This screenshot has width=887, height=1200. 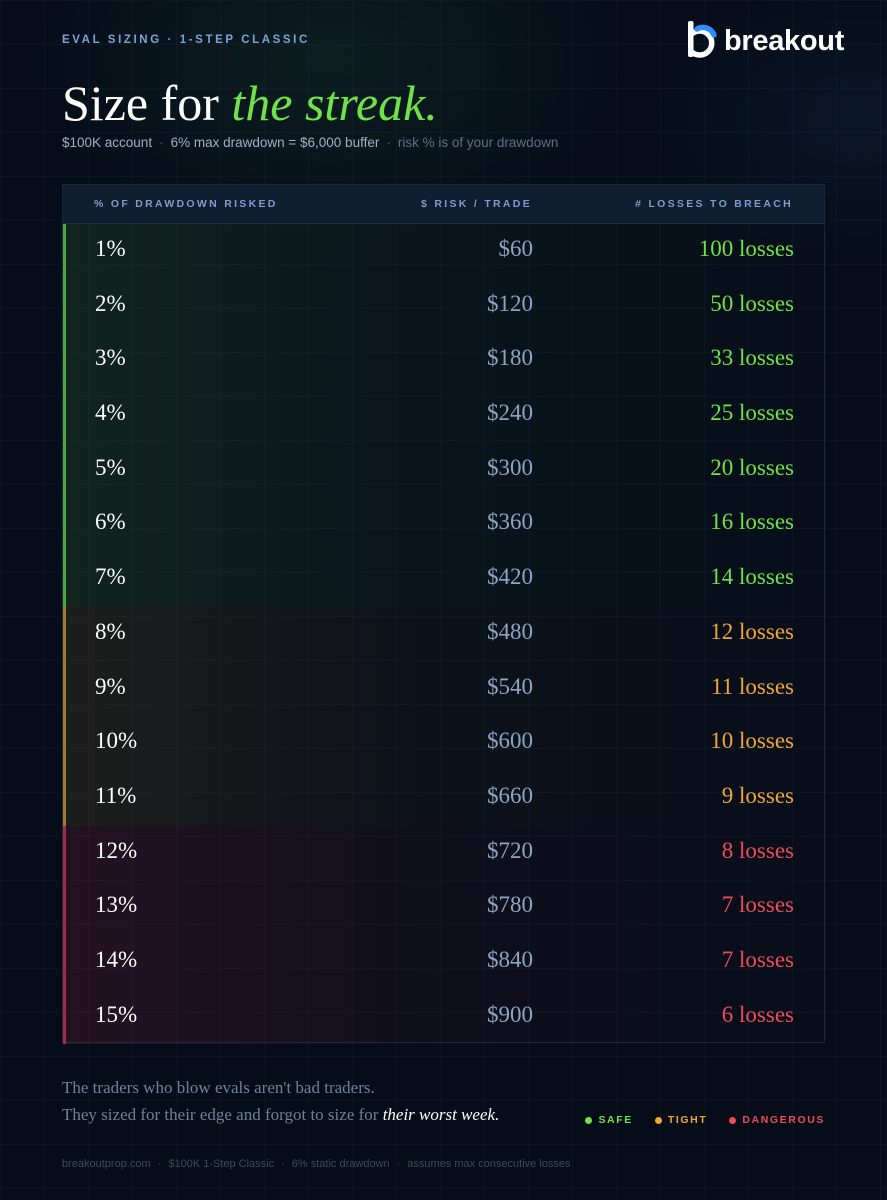 What do you see at coordinates (510, 1014) in the screenshot?
I see `cell-risk: $900` at bounding box center [510, 1014].